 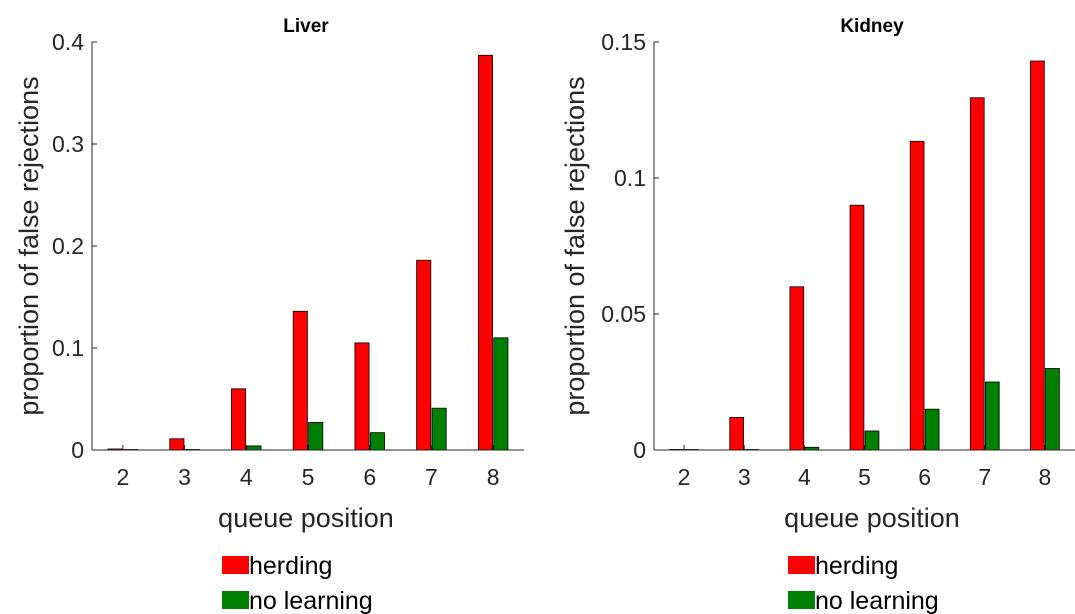 I want to click on chart-title: Kidney, so click(x=872, y=26).